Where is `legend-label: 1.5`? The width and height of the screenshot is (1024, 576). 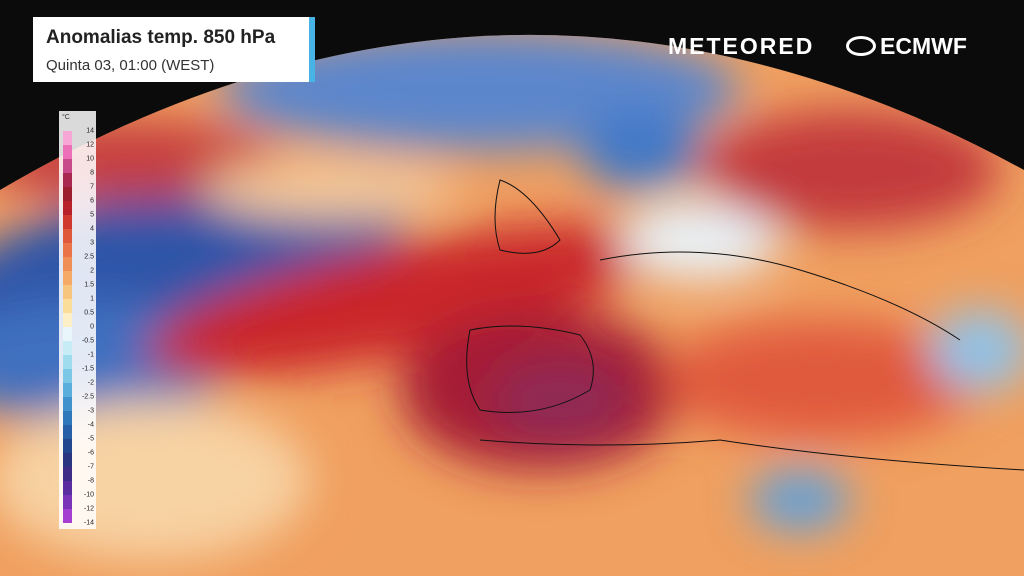 legend-label: 1.5 is located at coordinates (89, 285).